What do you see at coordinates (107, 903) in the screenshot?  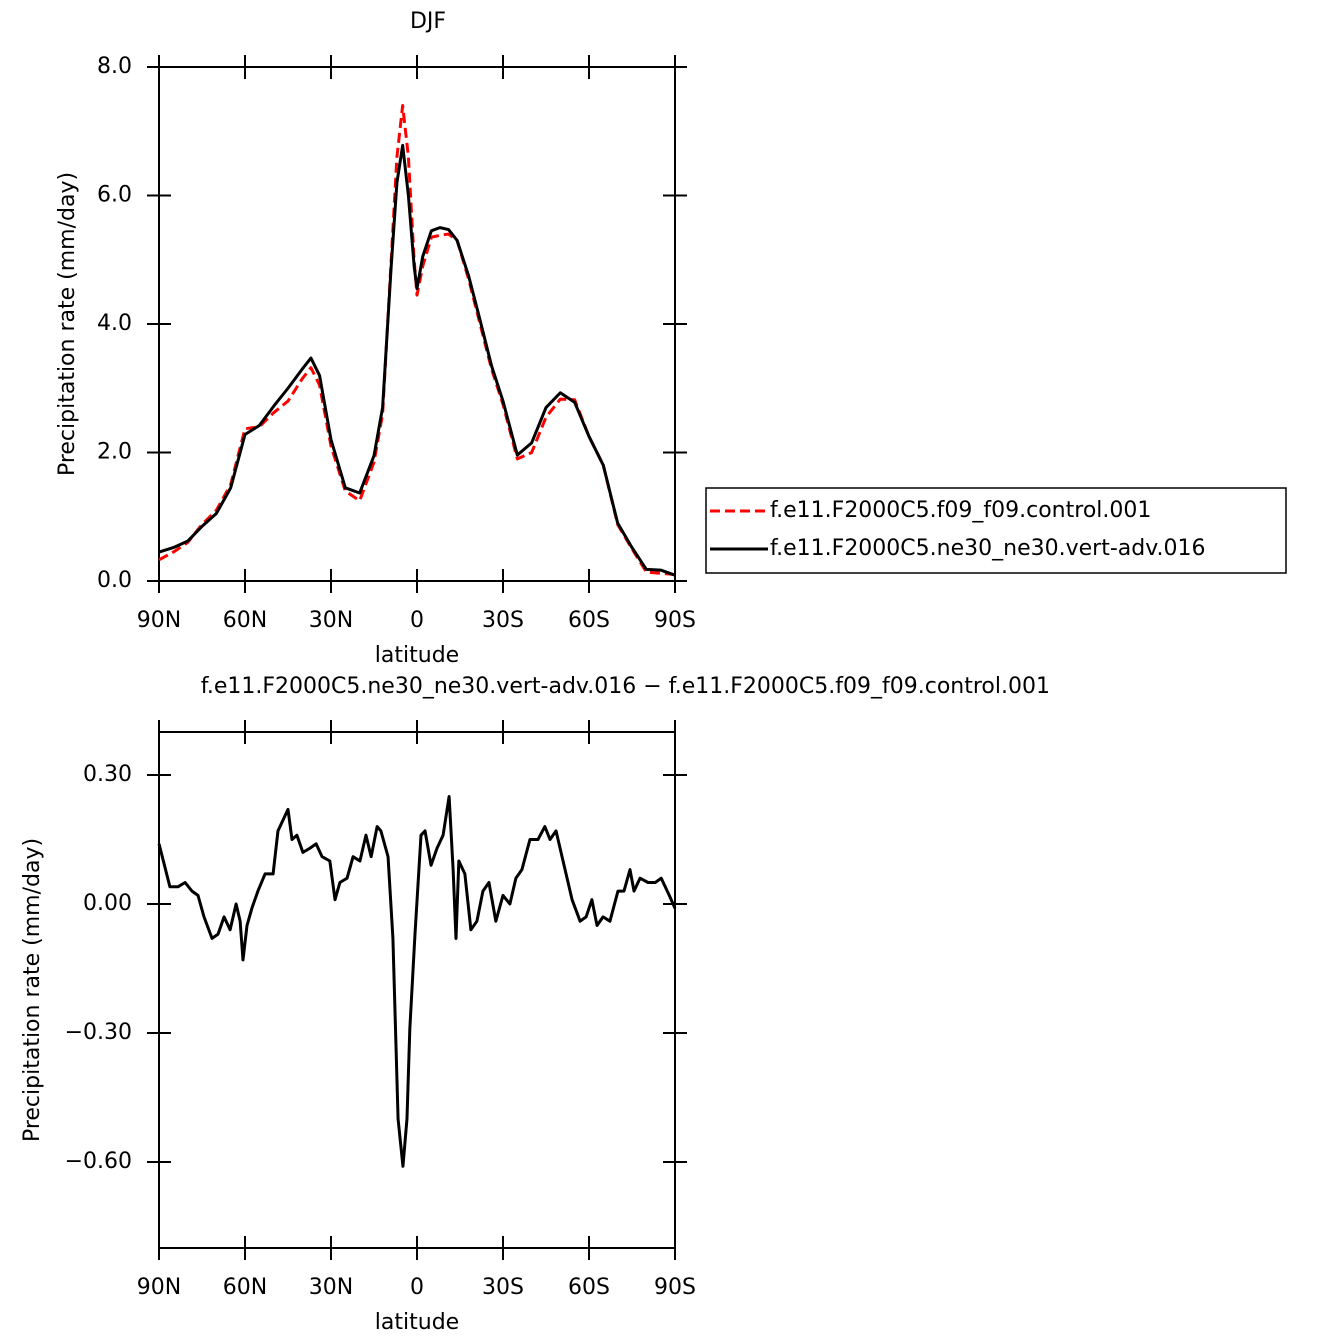 I see `y-tick-label: 0.00` at bounding box center [107, 903].